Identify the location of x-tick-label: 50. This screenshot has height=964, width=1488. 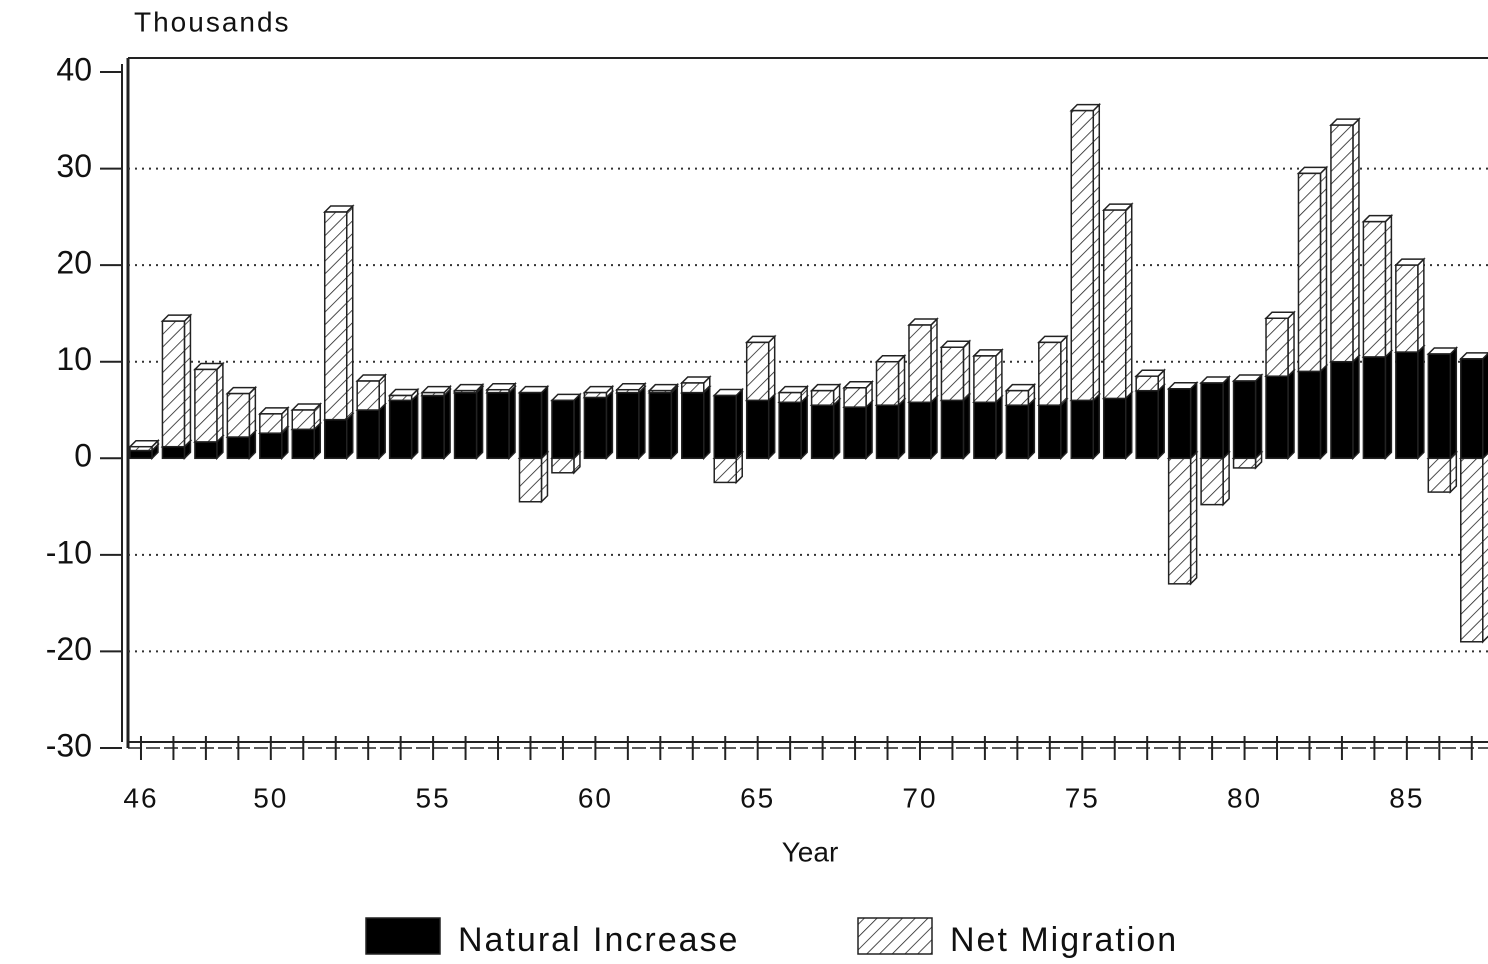
(270, 797).